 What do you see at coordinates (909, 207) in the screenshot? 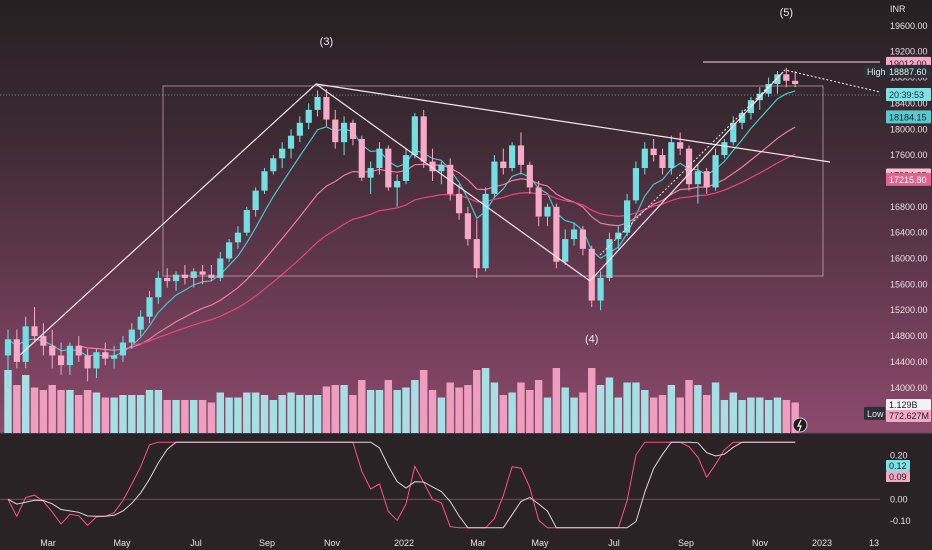
I see `price-tick-label: 16800.00` at bounding box center [909, 207].